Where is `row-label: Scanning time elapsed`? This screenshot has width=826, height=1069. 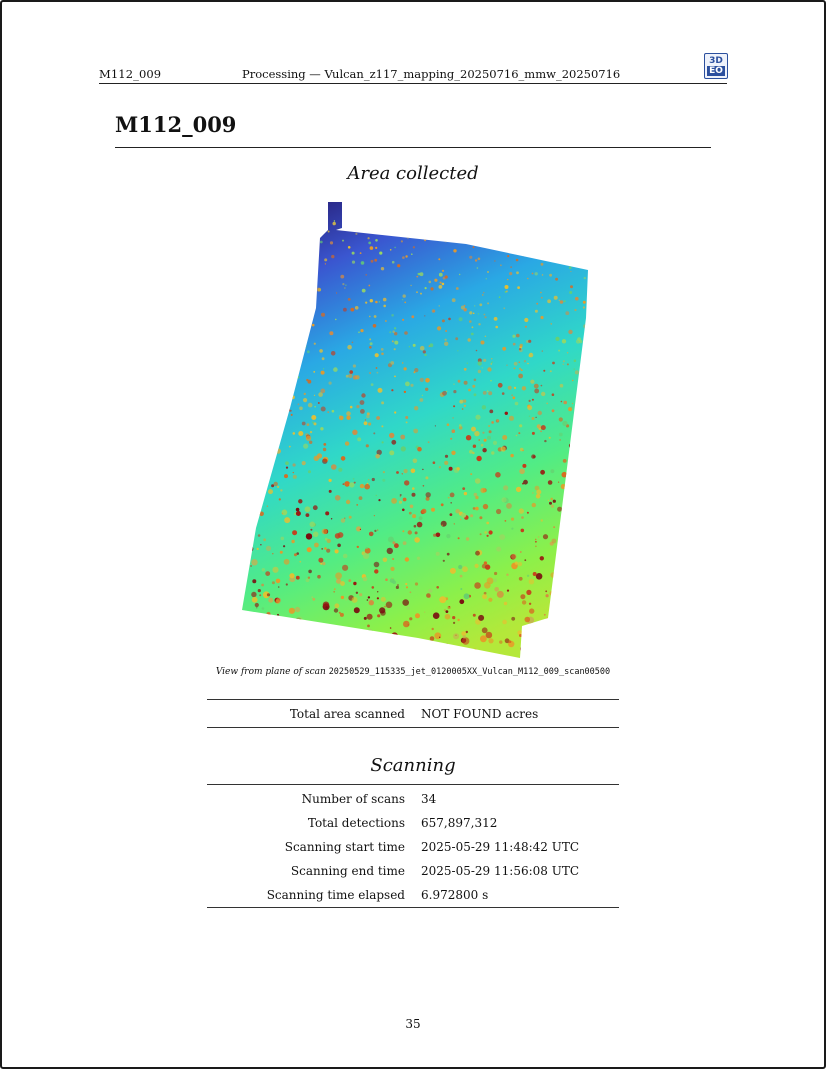
row-label: Scanning time elapsed is located at coordinates (335, 895).